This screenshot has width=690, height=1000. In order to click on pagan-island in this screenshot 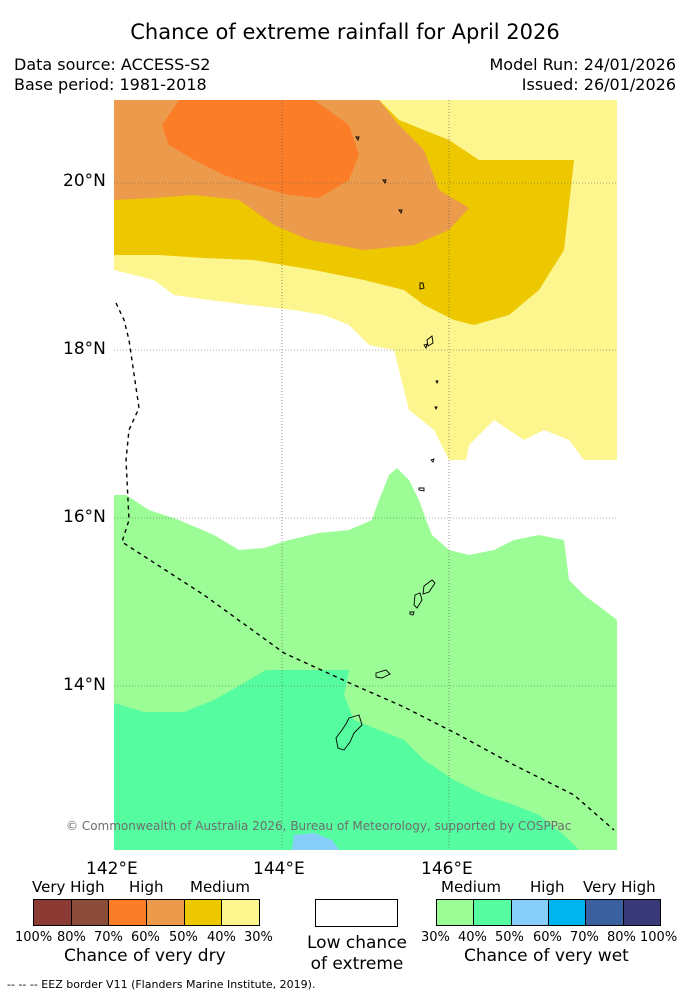, I will do `click(425, 346)`.